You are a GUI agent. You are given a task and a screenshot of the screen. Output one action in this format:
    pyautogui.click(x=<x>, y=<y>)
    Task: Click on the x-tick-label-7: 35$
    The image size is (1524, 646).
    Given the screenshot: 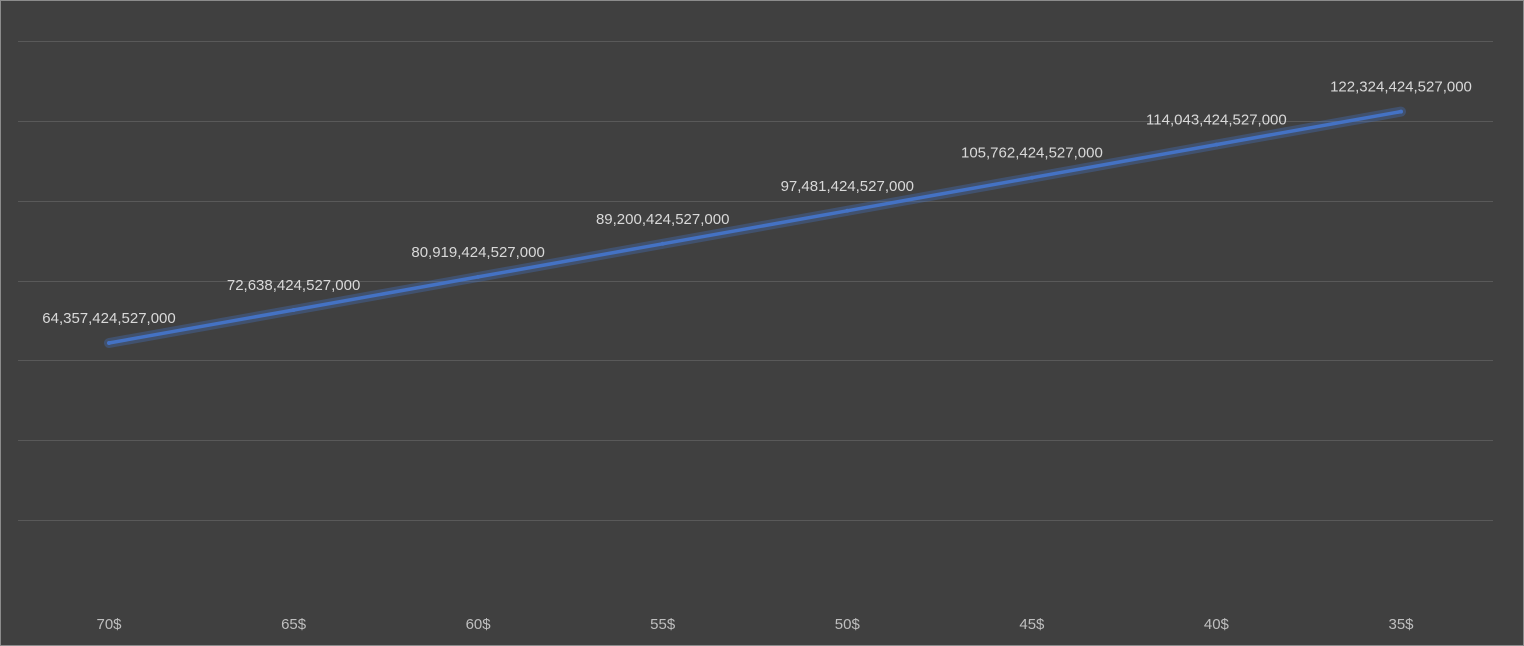 What is the action you would take?
    pyautogui.click(x=1401, y=624)
    